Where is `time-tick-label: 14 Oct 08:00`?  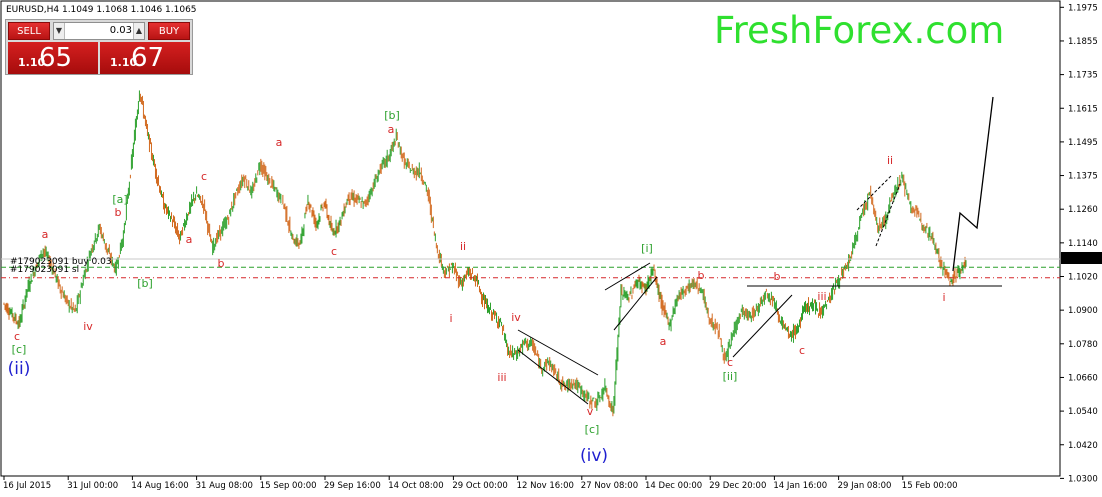 time-tick-label: 14 Oct 08:00 is located at coordinates (415, 486).